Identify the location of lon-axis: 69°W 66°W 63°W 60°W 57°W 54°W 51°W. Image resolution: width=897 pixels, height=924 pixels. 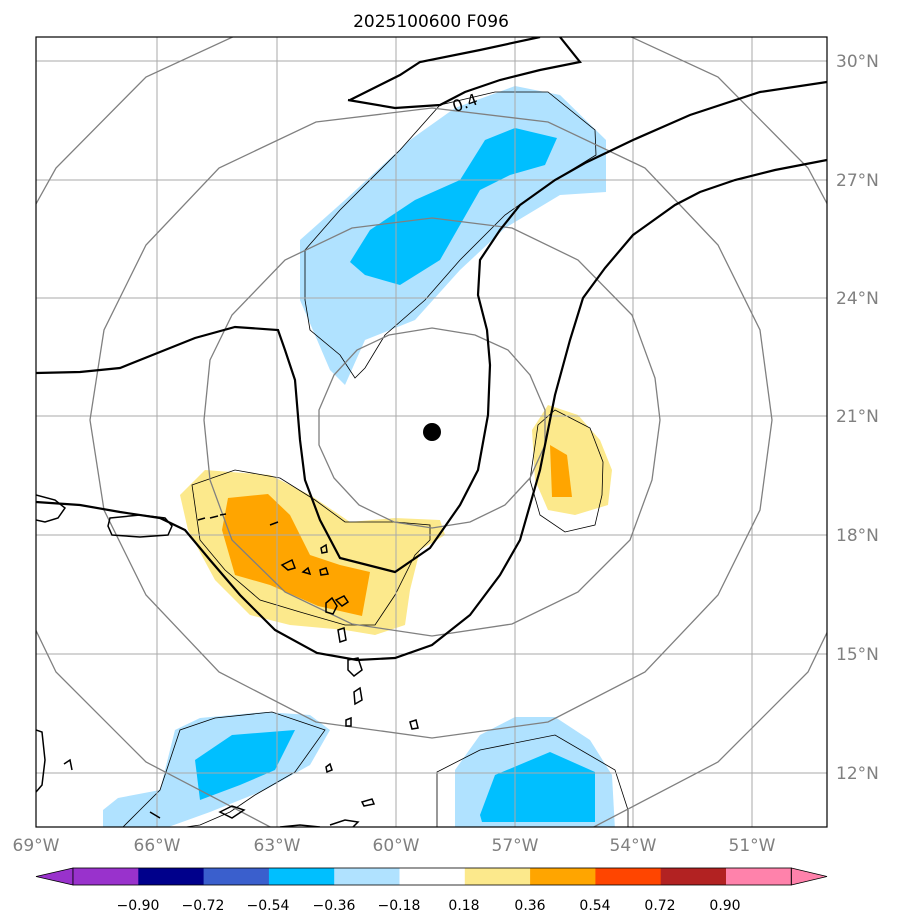
(394, 846).